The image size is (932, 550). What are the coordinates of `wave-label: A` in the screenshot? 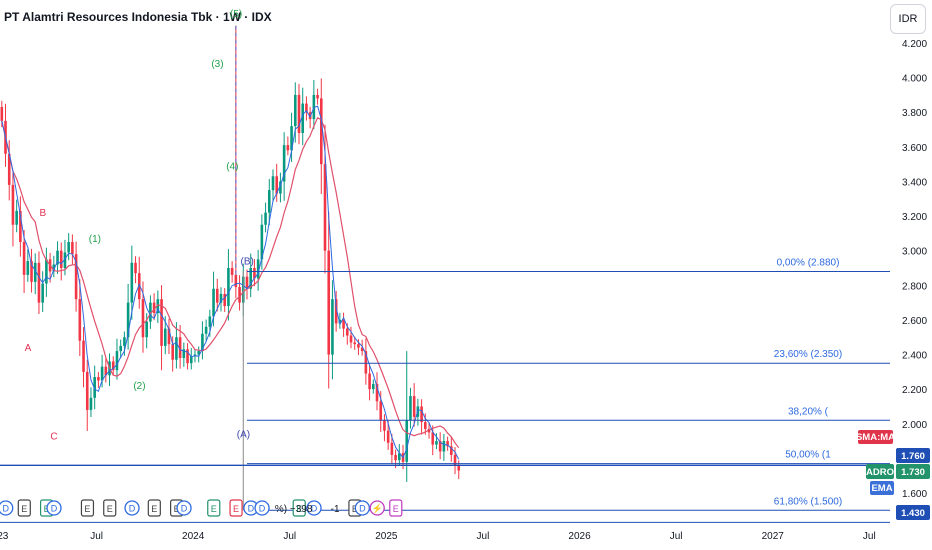 It's located at (28, 348).